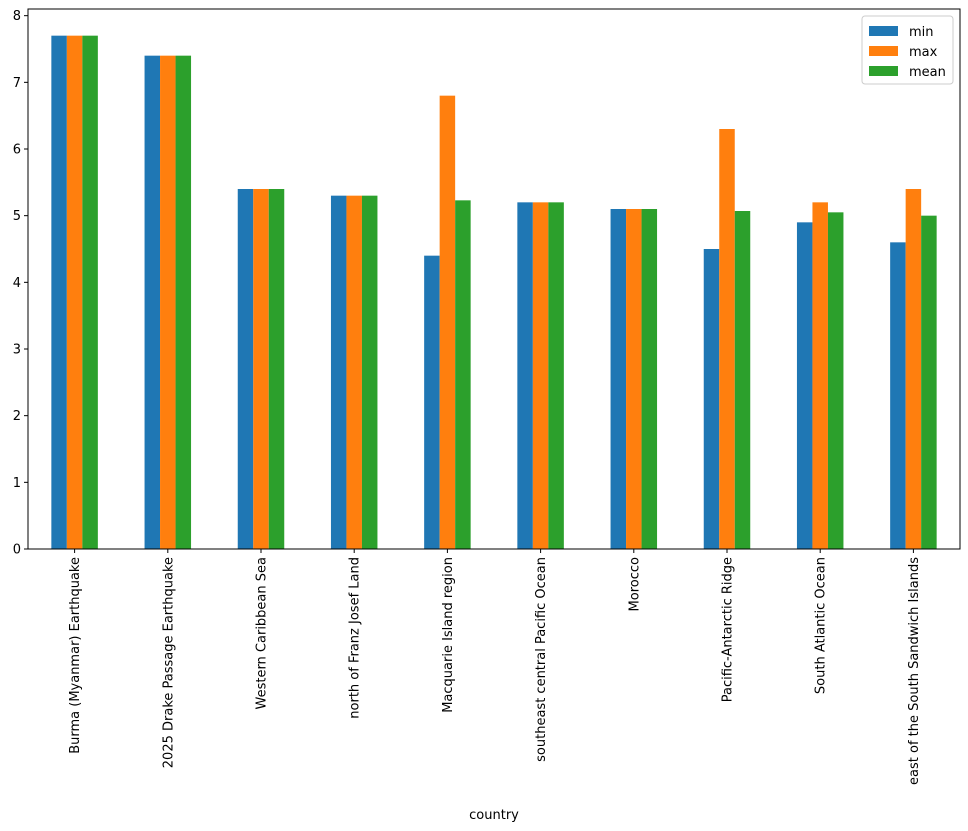  I want to click on y-tick-label: 0, so click(17, 550).